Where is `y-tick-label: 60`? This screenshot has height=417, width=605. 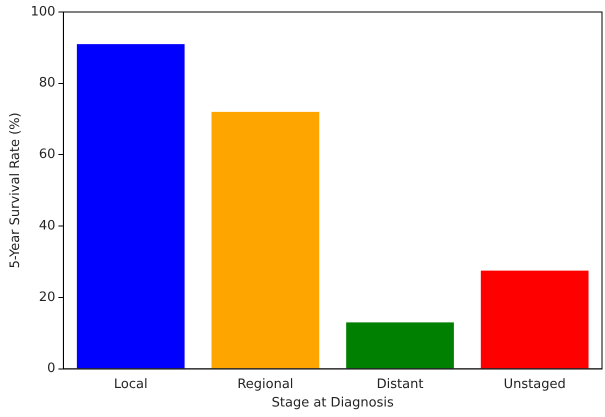
y-tick-label: 60 is located at coordinates (47, 154).